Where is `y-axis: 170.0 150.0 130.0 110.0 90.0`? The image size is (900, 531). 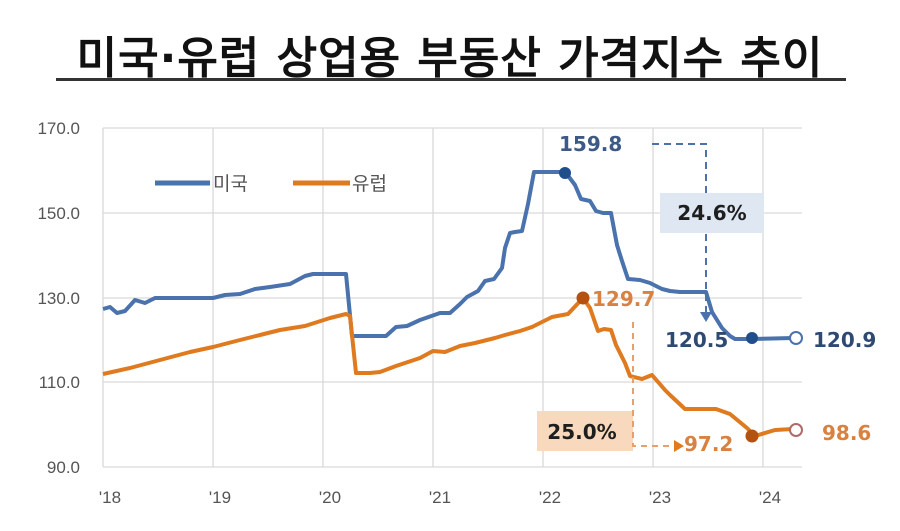
y-axis: 170.0 150.0 130.0 110.0 90.0 is located at coordinates (58, 298).